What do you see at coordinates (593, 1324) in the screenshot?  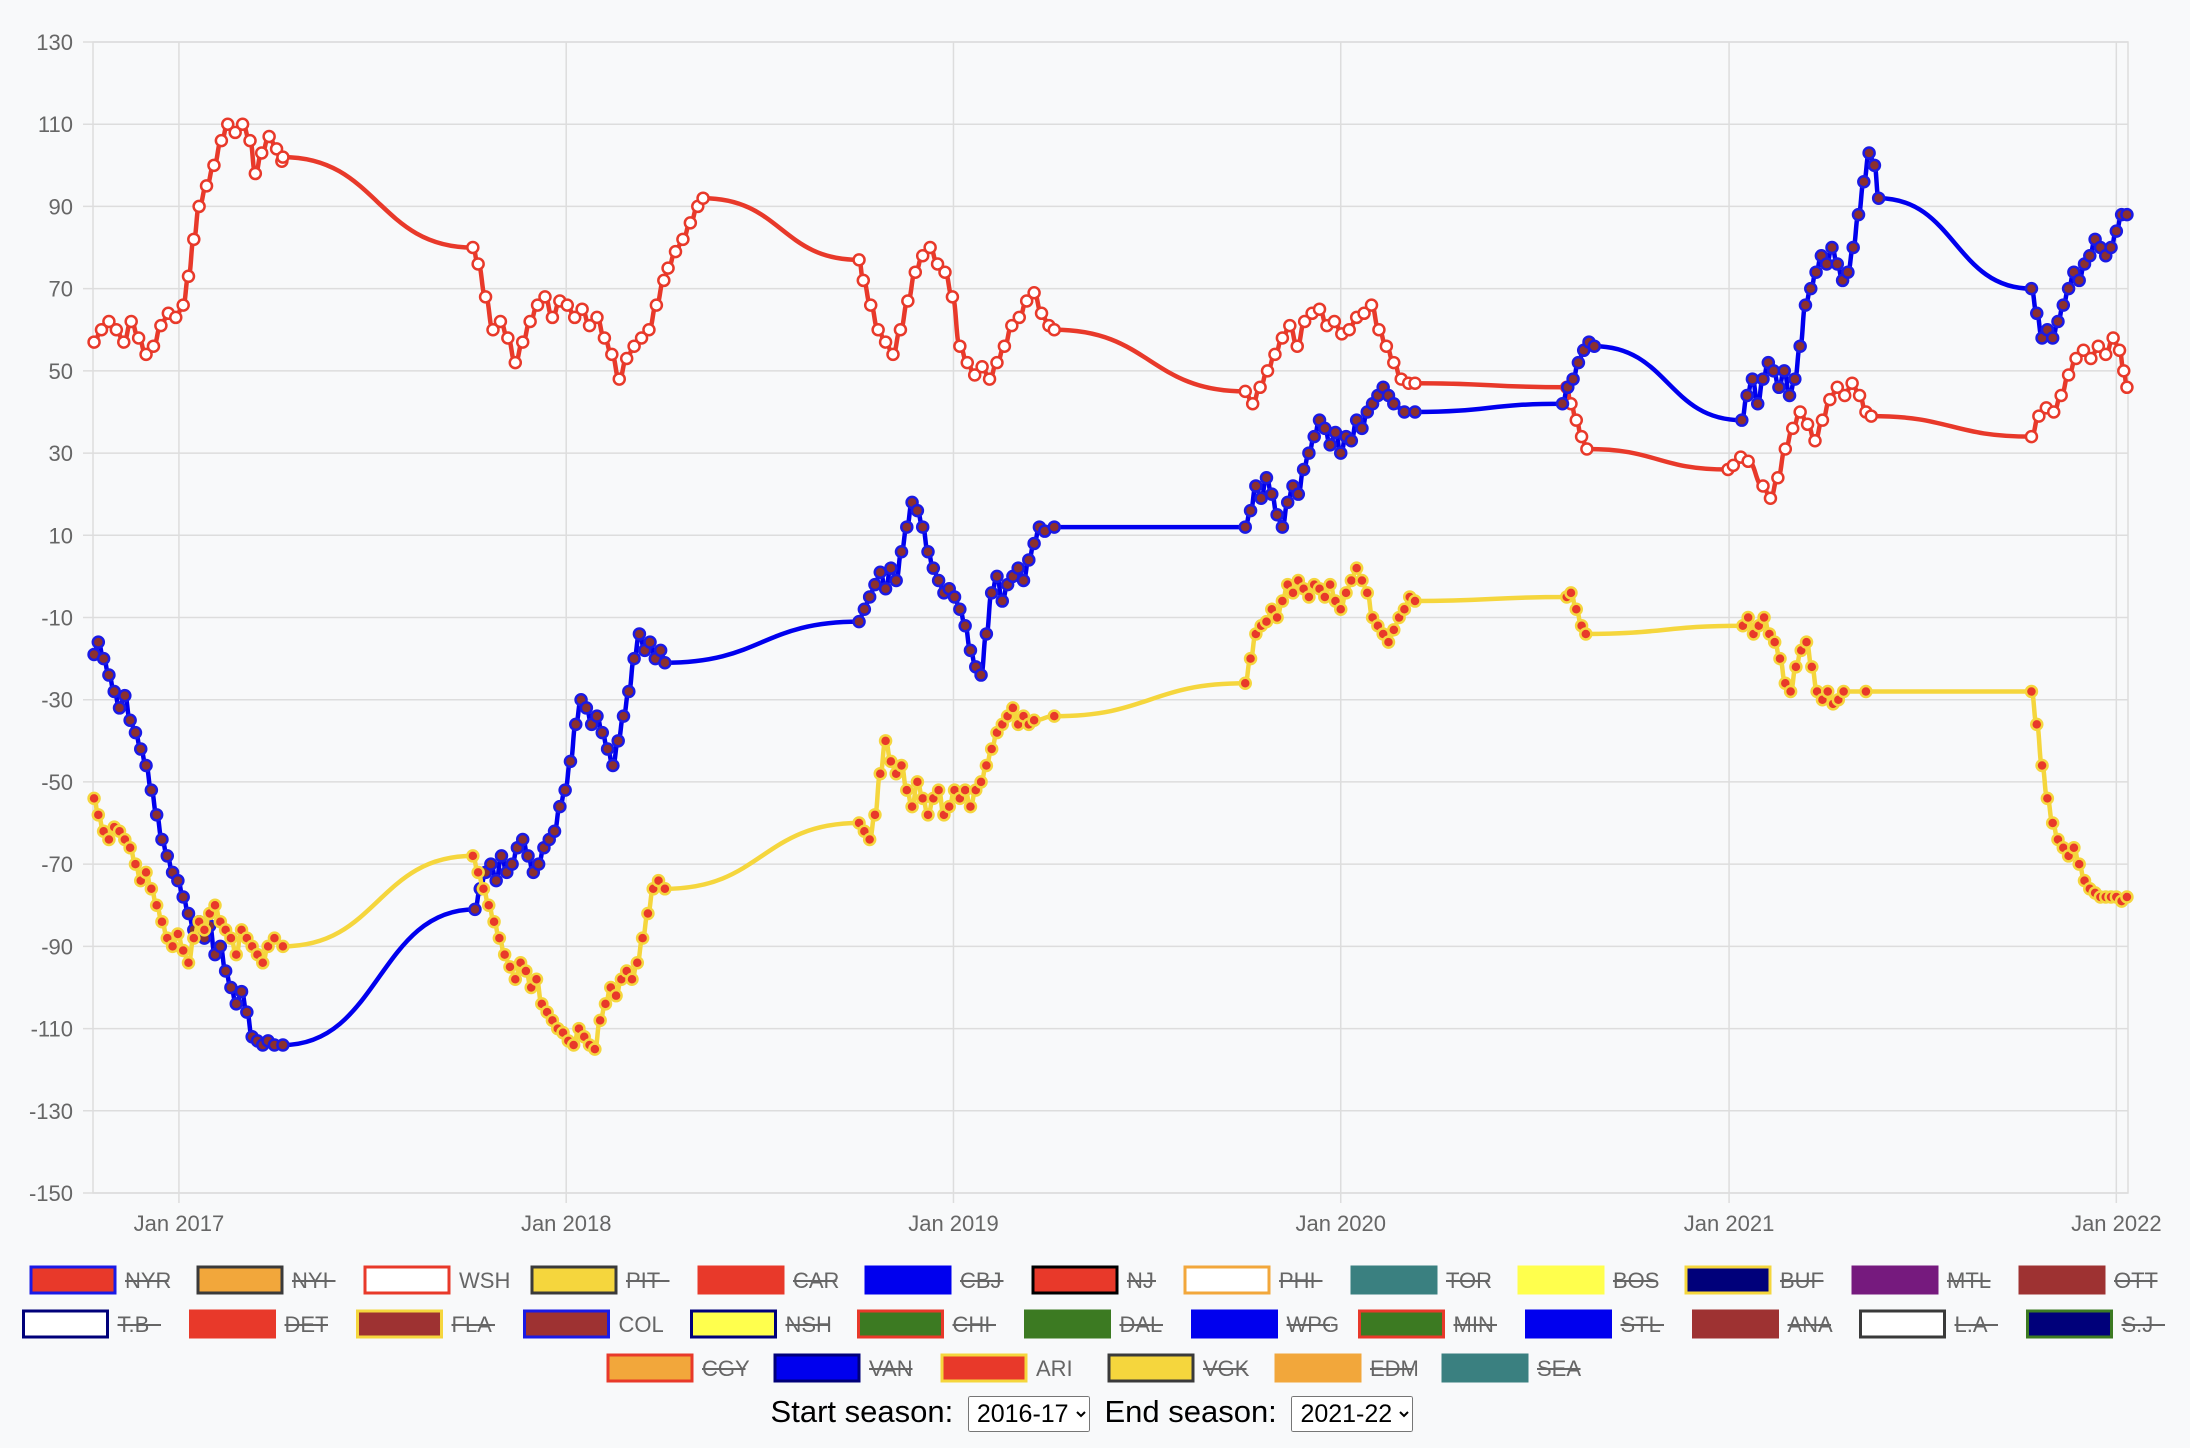 I see `legend-item-col: COL` at bounding box center [593, 1324].